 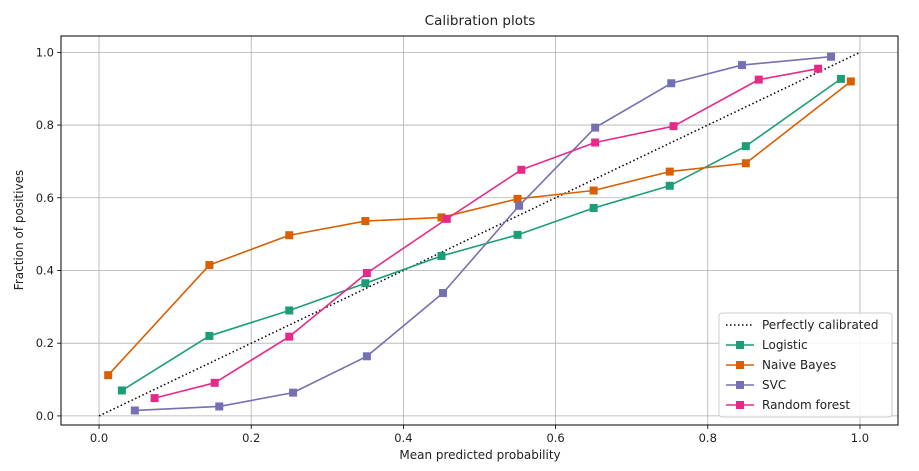 What do you see at coordinates (19, 230) in the screenshot?
I see `y-axis-label: Fraction of positives` at bounding box center [19, 230].